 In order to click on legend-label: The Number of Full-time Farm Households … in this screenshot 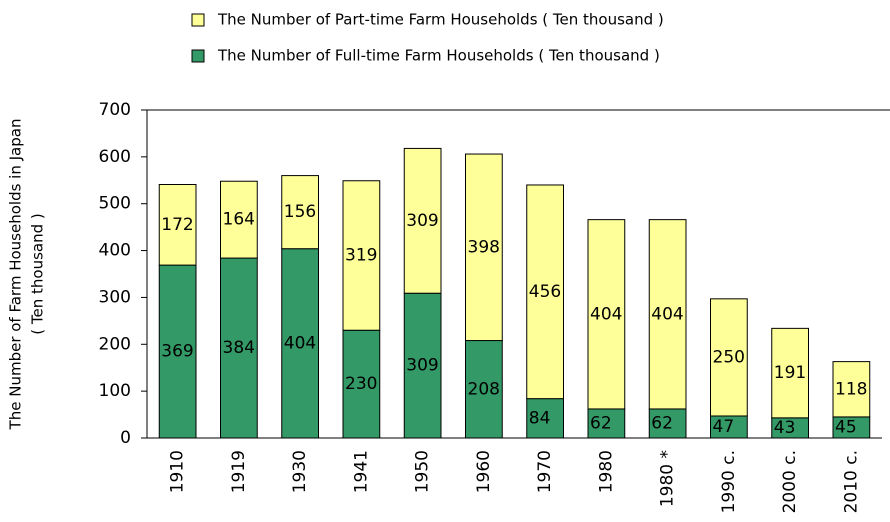, I will do `click(438, 56)`.